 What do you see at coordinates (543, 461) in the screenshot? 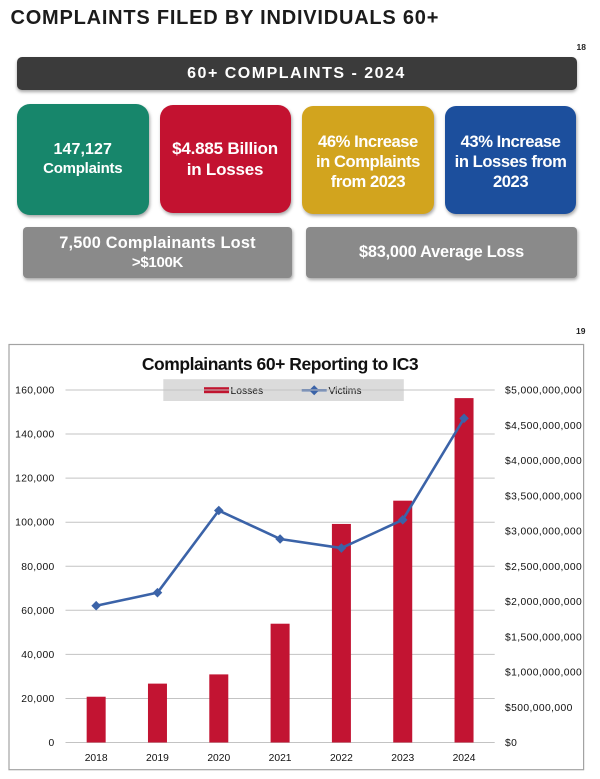
I see `svg-text: $4,000,000,000` at bounding box center [543, 461].